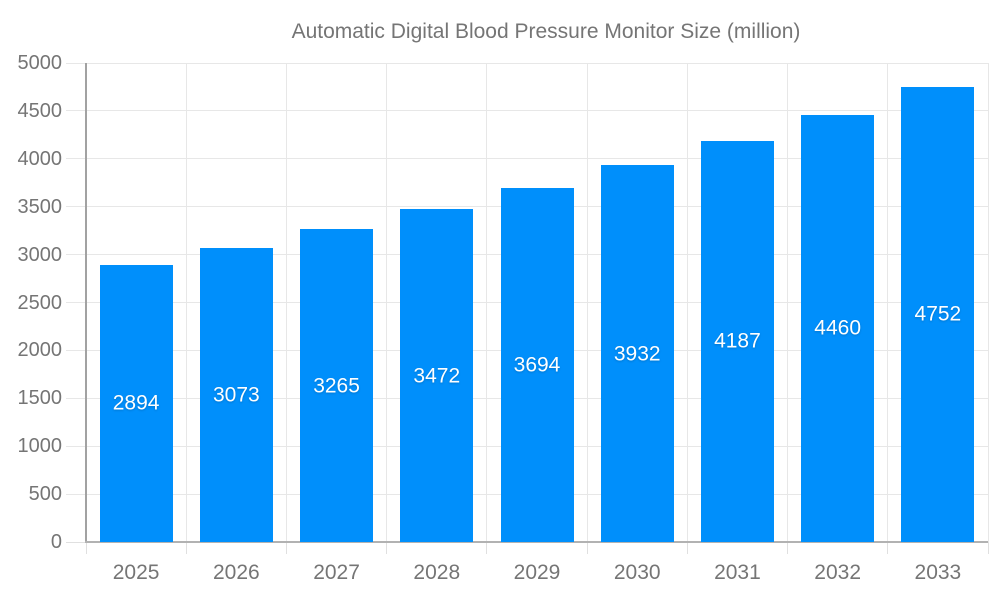 The width and height of the screenshot is (1000, 600). Describe the element at coordinates (40, 302) in the screenshot. I see `y-axis-label: 2500` at that location.